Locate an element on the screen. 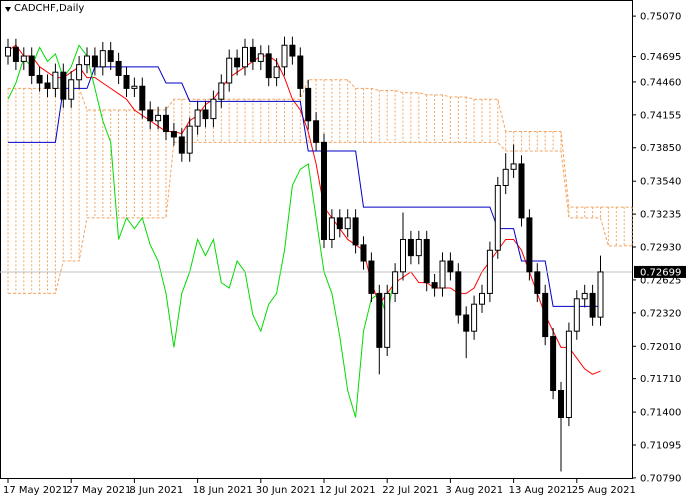 The image size is (700, 500). y-tick-label: 0.73540 is located at coordinates (660, 182).